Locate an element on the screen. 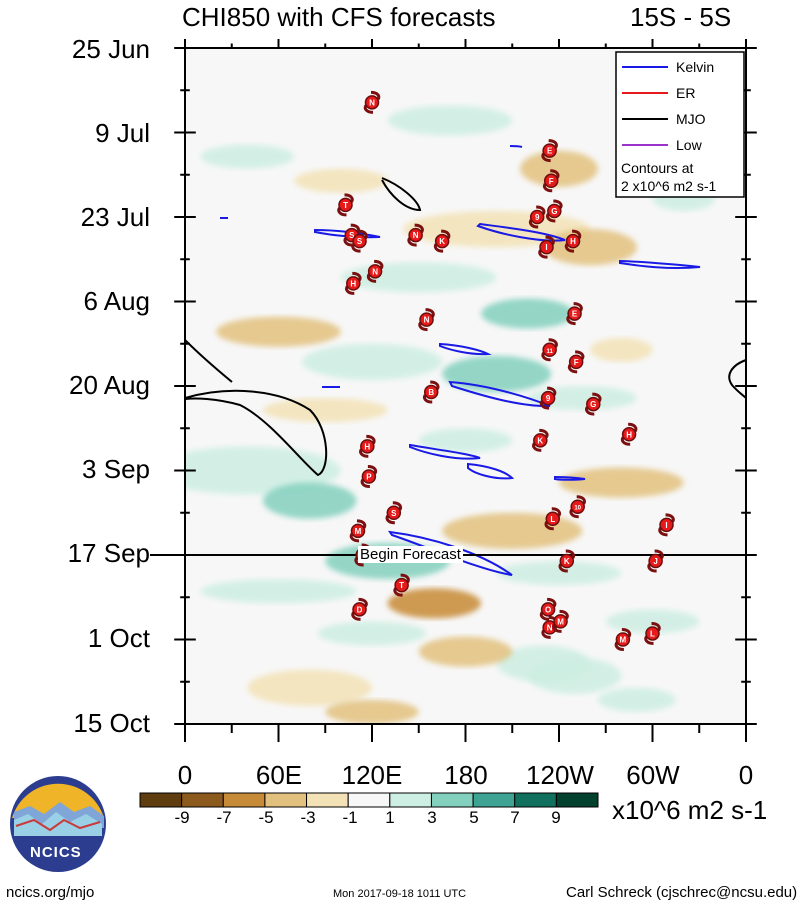 The height and width of the screenshot is (907, 809). storm-marker: K is located at coordinates (540, 440).